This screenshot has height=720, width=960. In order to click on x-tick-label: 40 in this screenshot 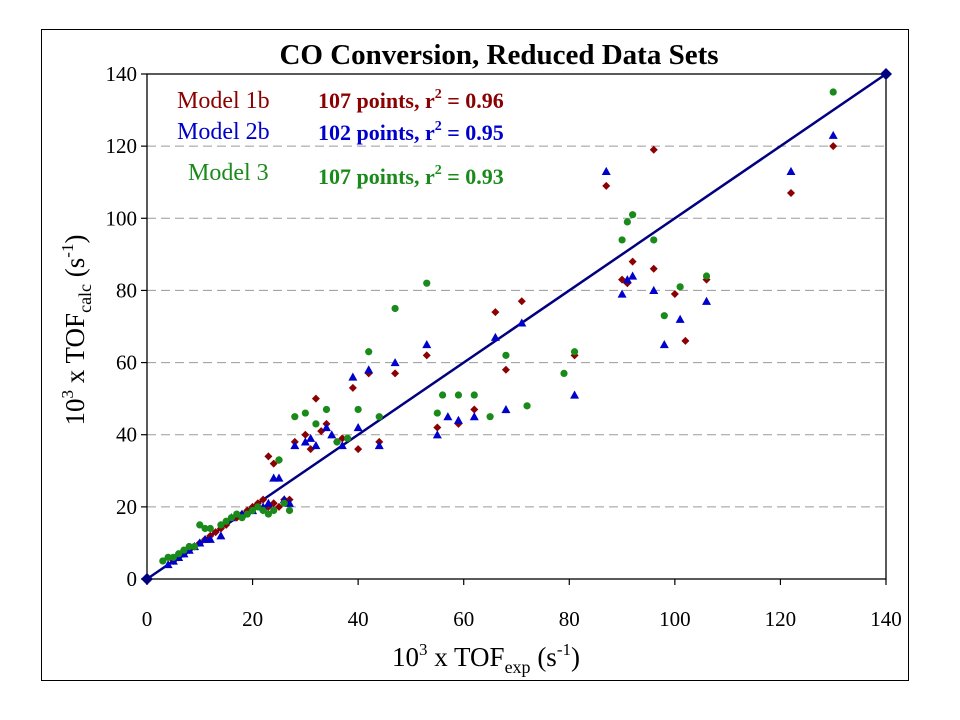, I will do `click(358, 619)`.